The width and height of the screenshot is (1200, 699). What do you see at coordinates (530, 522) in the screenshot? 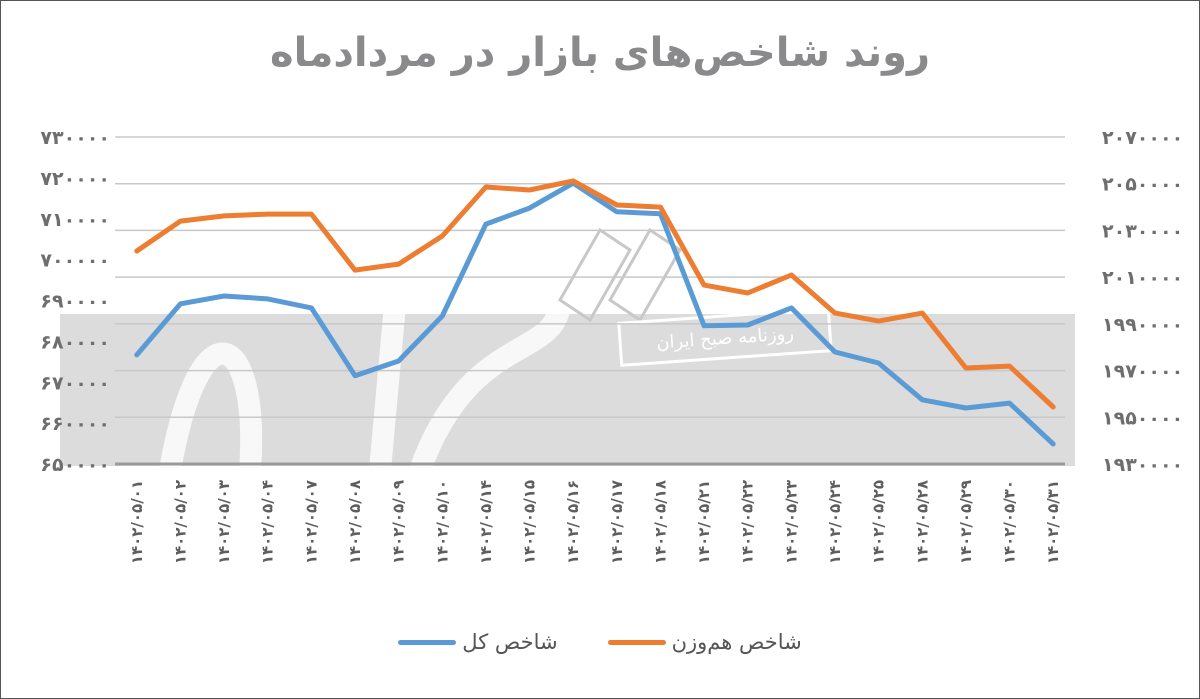
I see `svg-text: ۱۴۰۲/۰۵/۱۵` at bounding box center [530, 522].